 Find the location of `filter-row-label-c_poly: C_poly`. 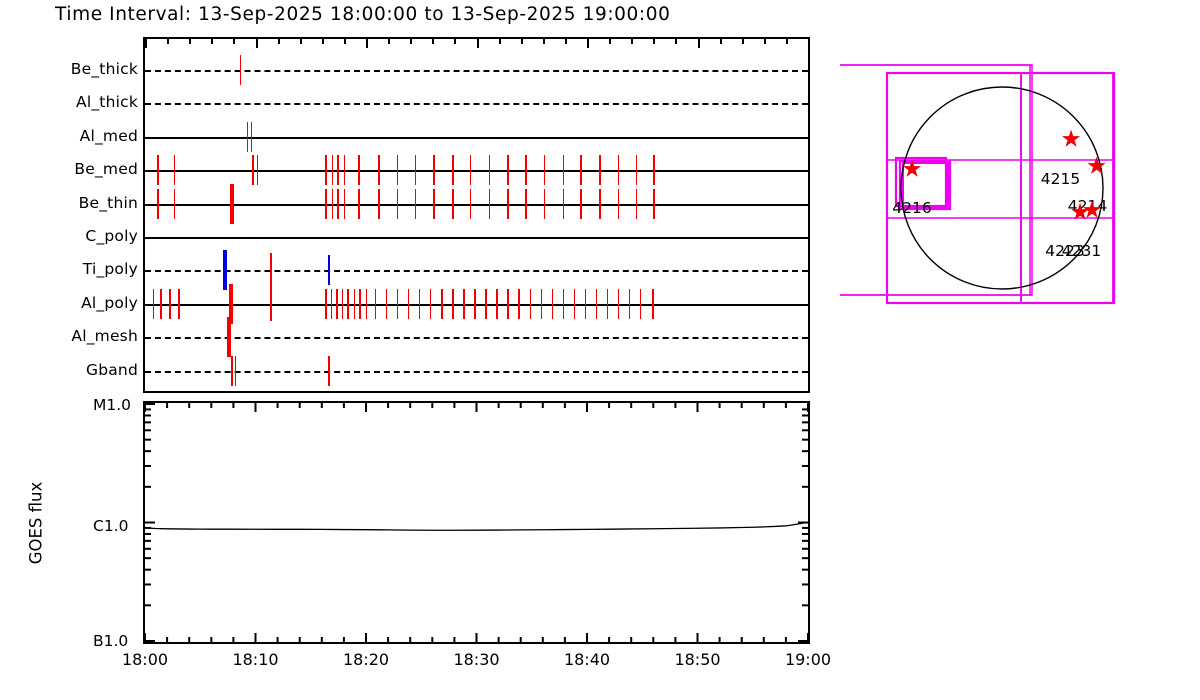

filter-row-label-c_poly: C_poly is located at coordinates (111, 236).